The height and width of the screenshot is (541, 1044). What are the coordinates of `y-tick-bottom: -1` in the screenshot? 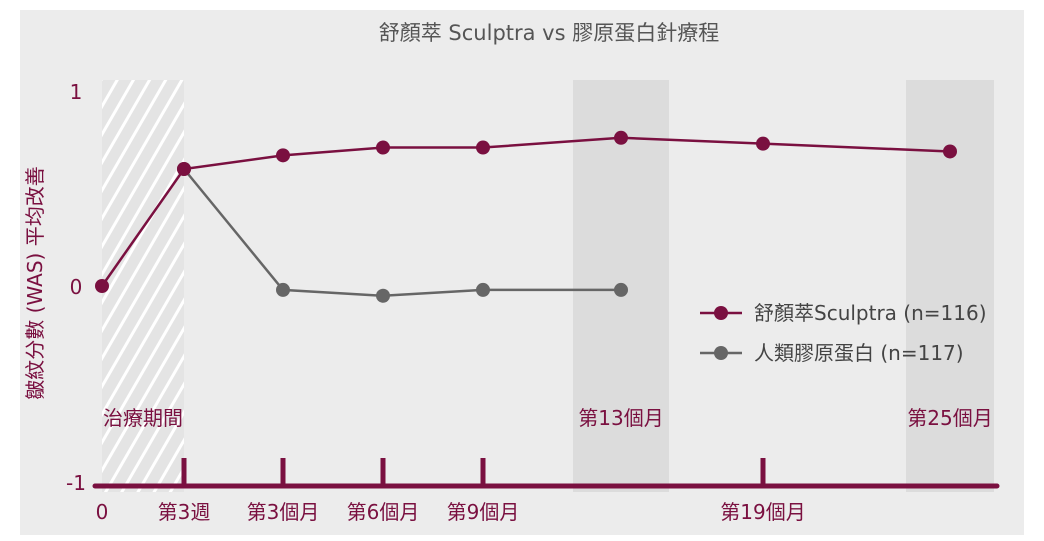 It's located at (76, 483).